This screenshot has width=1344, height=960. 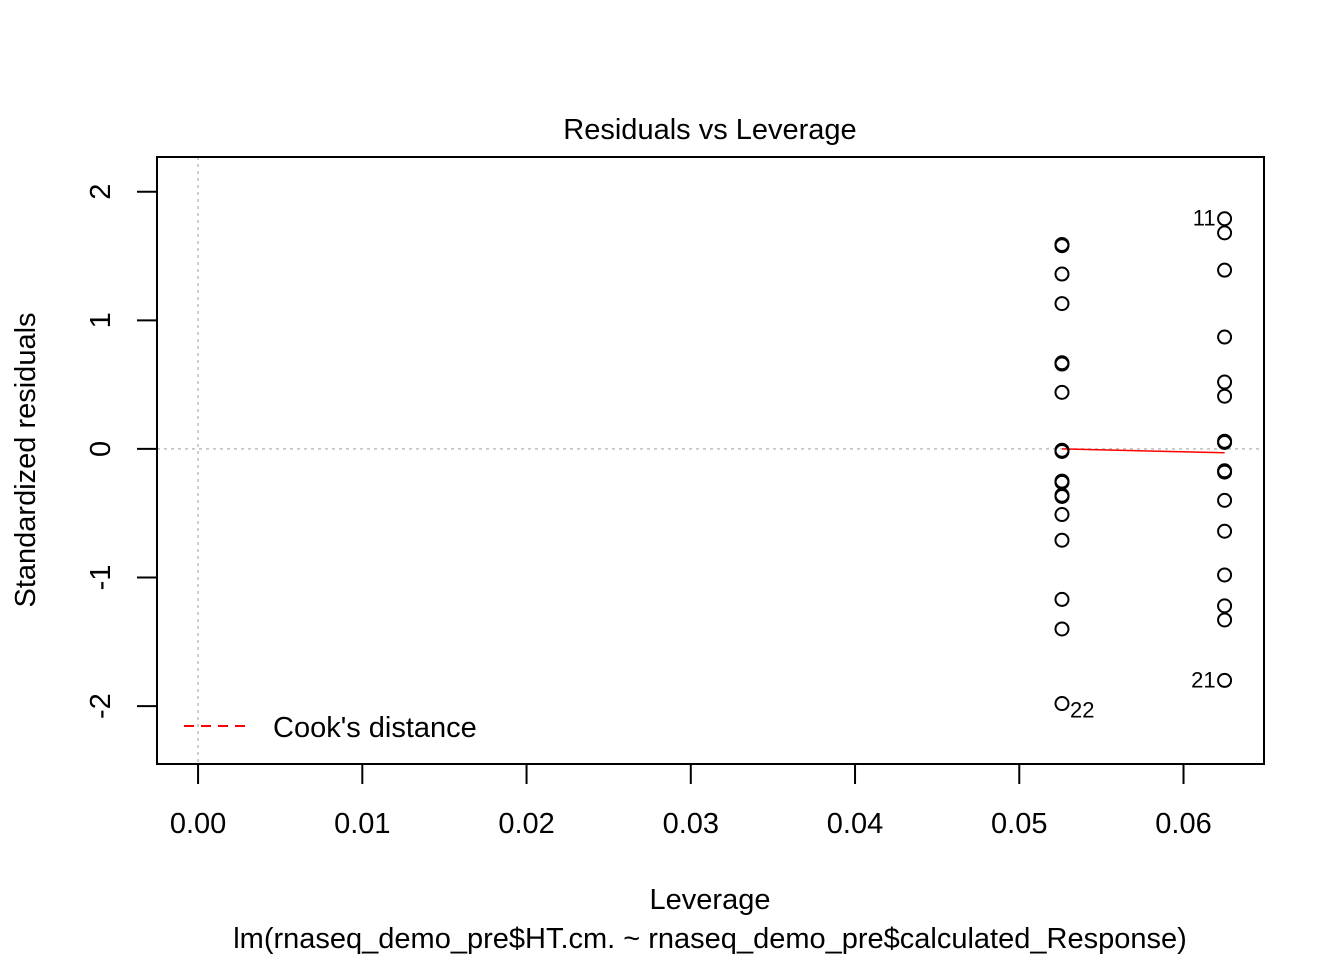 I want to click on y-tick-label: 0, so click(x=101, y=449).